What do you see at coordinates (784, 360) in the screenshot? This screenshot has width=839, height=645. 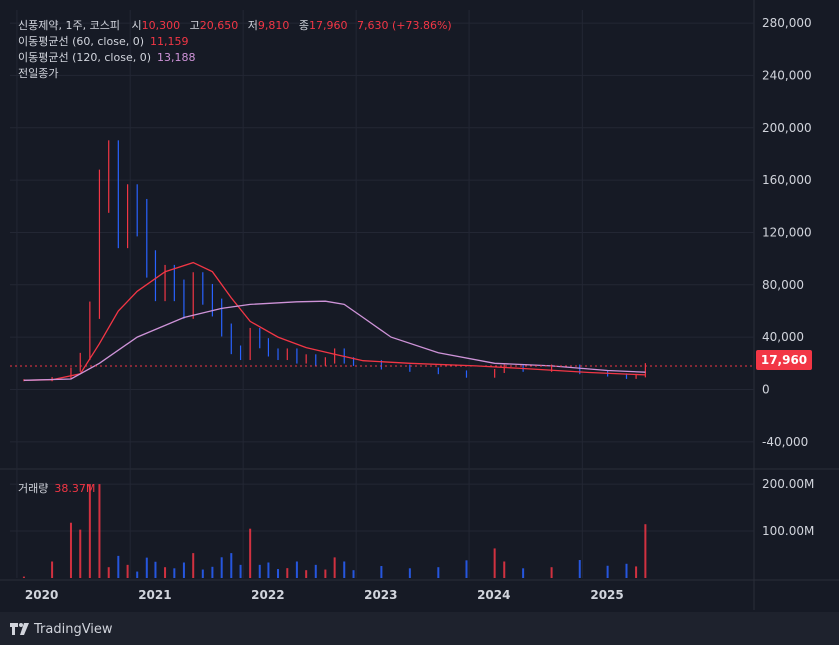 I see `last-price-tag: 17,960` at bounding box center [784, 360].